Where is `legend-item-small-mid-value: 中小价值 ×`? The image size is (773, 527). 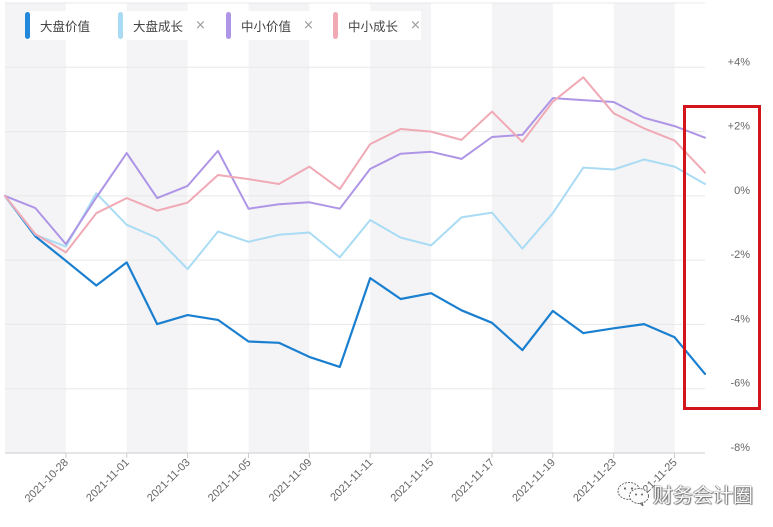
legend-item-small-mid-value: 中小价值 × is located at coordinates (270, 25).